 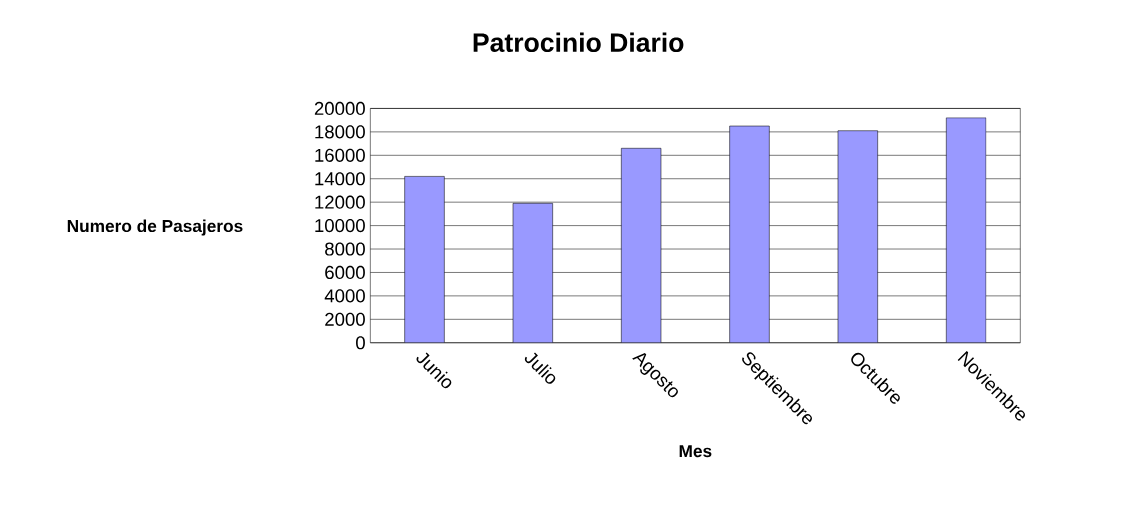 I want to click on y-tick-label: 14000, so click(x=340, y=179).